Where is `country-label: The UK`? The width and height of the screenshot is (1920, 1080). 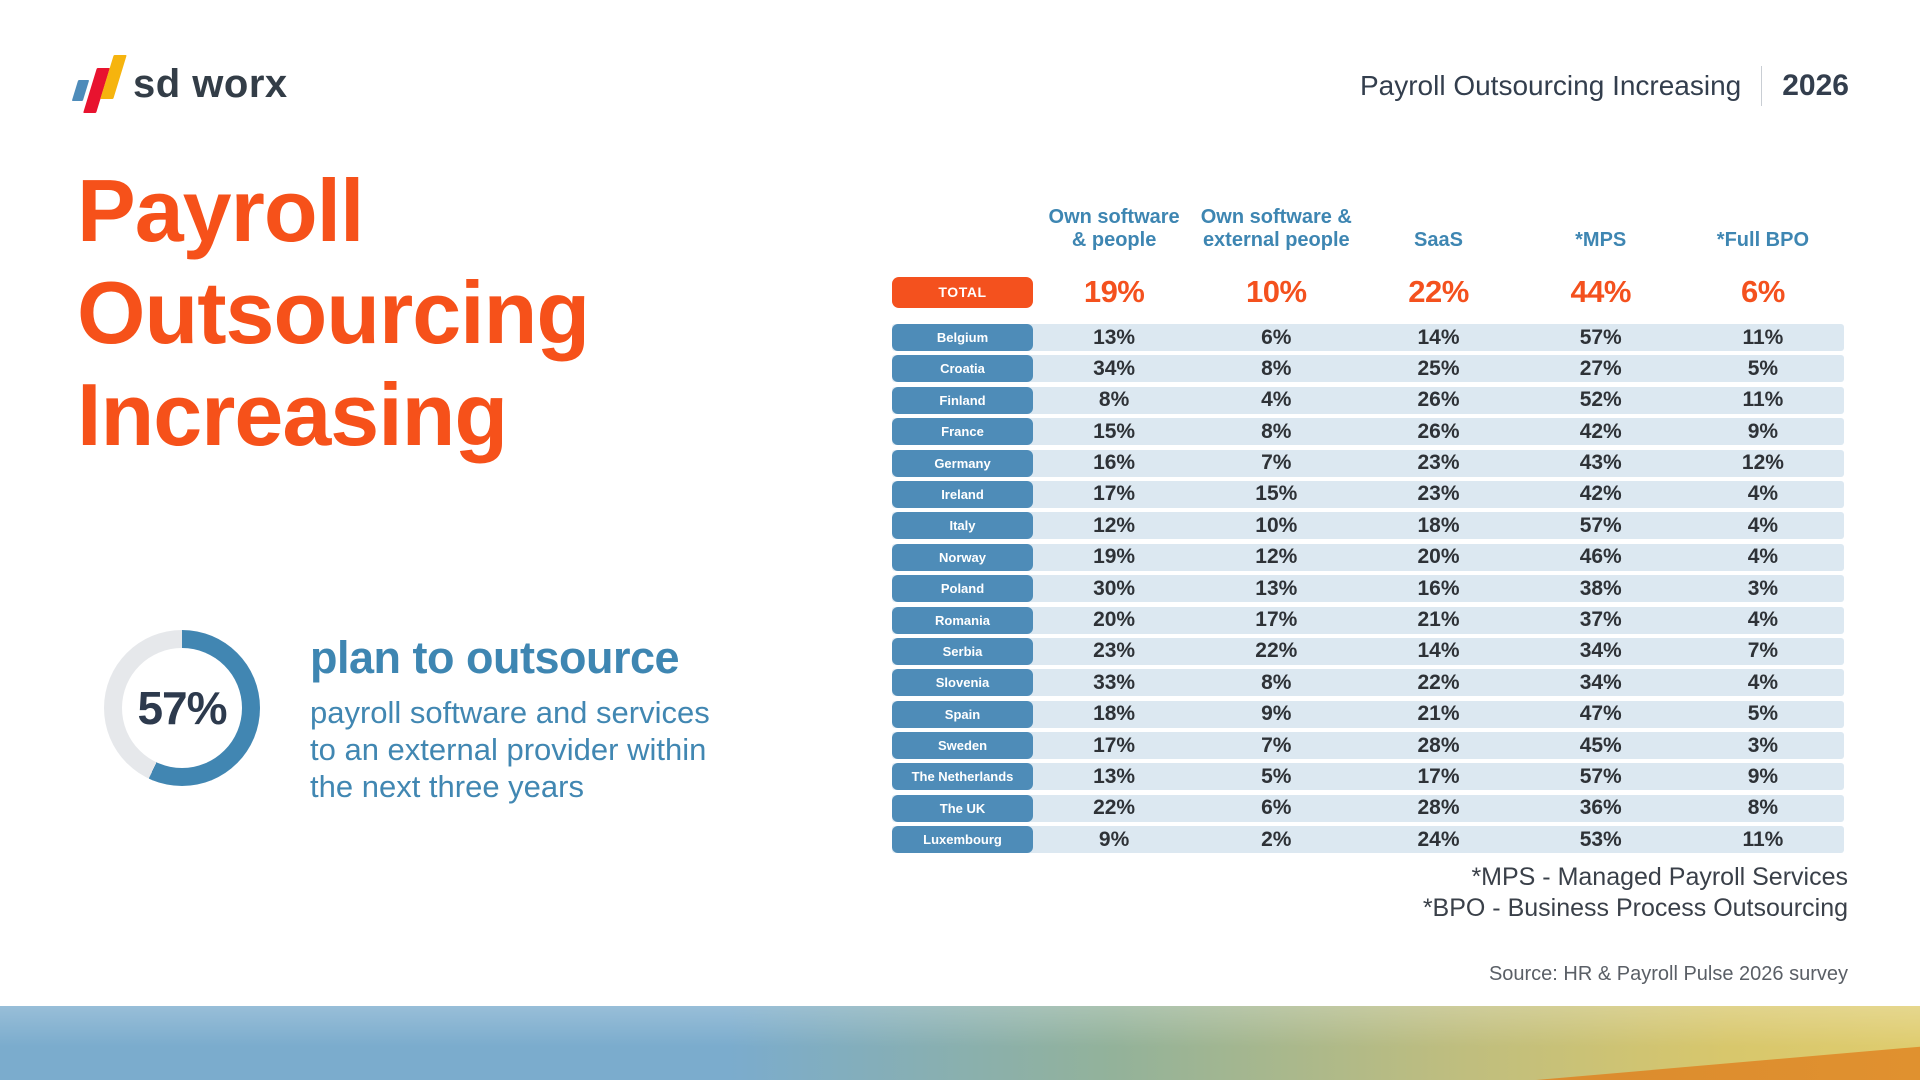 country-label: The UK is located at coordinates (962, 808).